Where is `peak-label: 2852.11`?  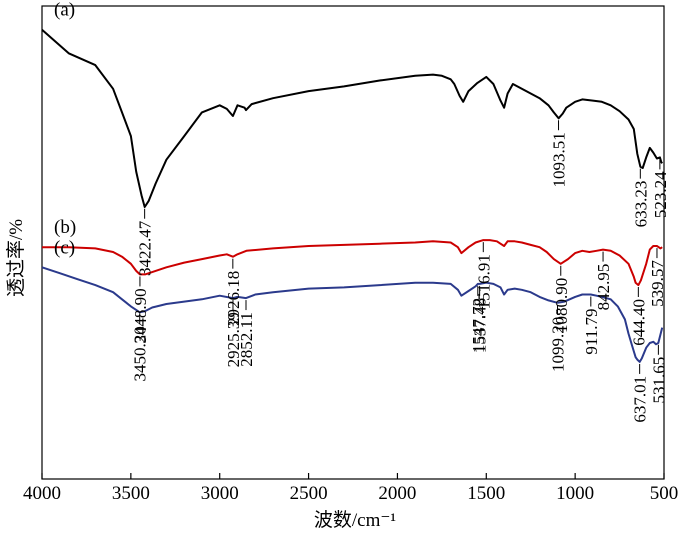
peak-label: 2852.11 is located at coordinates (246, 339).